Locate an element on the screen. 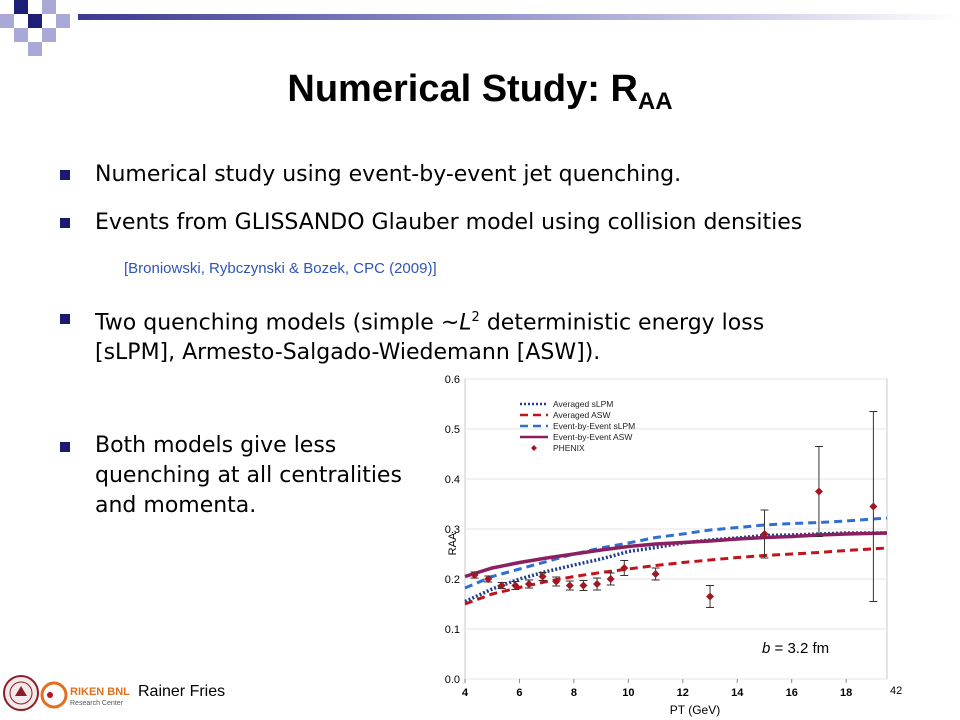  y-tick-label: 0.1 is located at coordinates (452, 630).